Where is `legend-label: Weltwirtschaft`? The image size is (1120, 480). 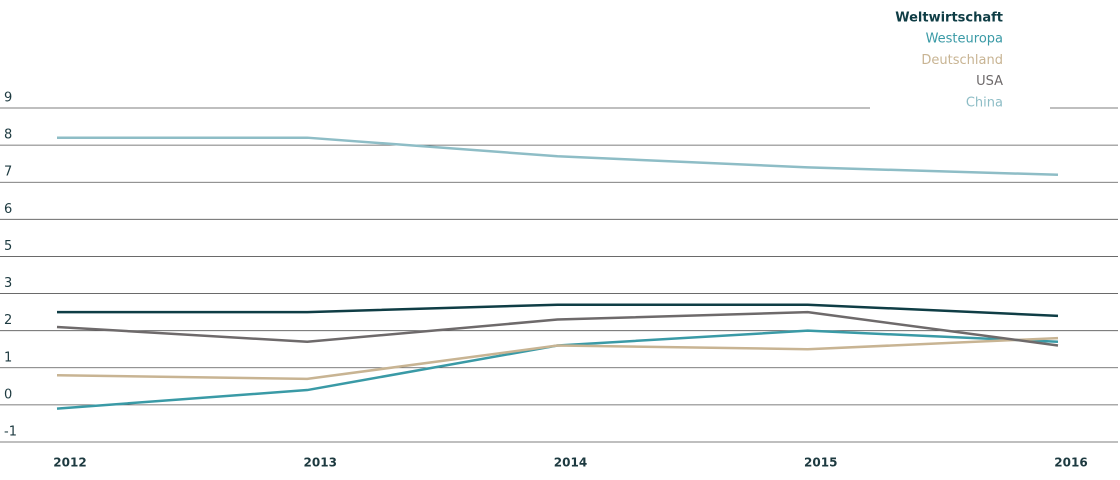
legend-label: Weltwirtschaft is located at coordinates (949, 18).